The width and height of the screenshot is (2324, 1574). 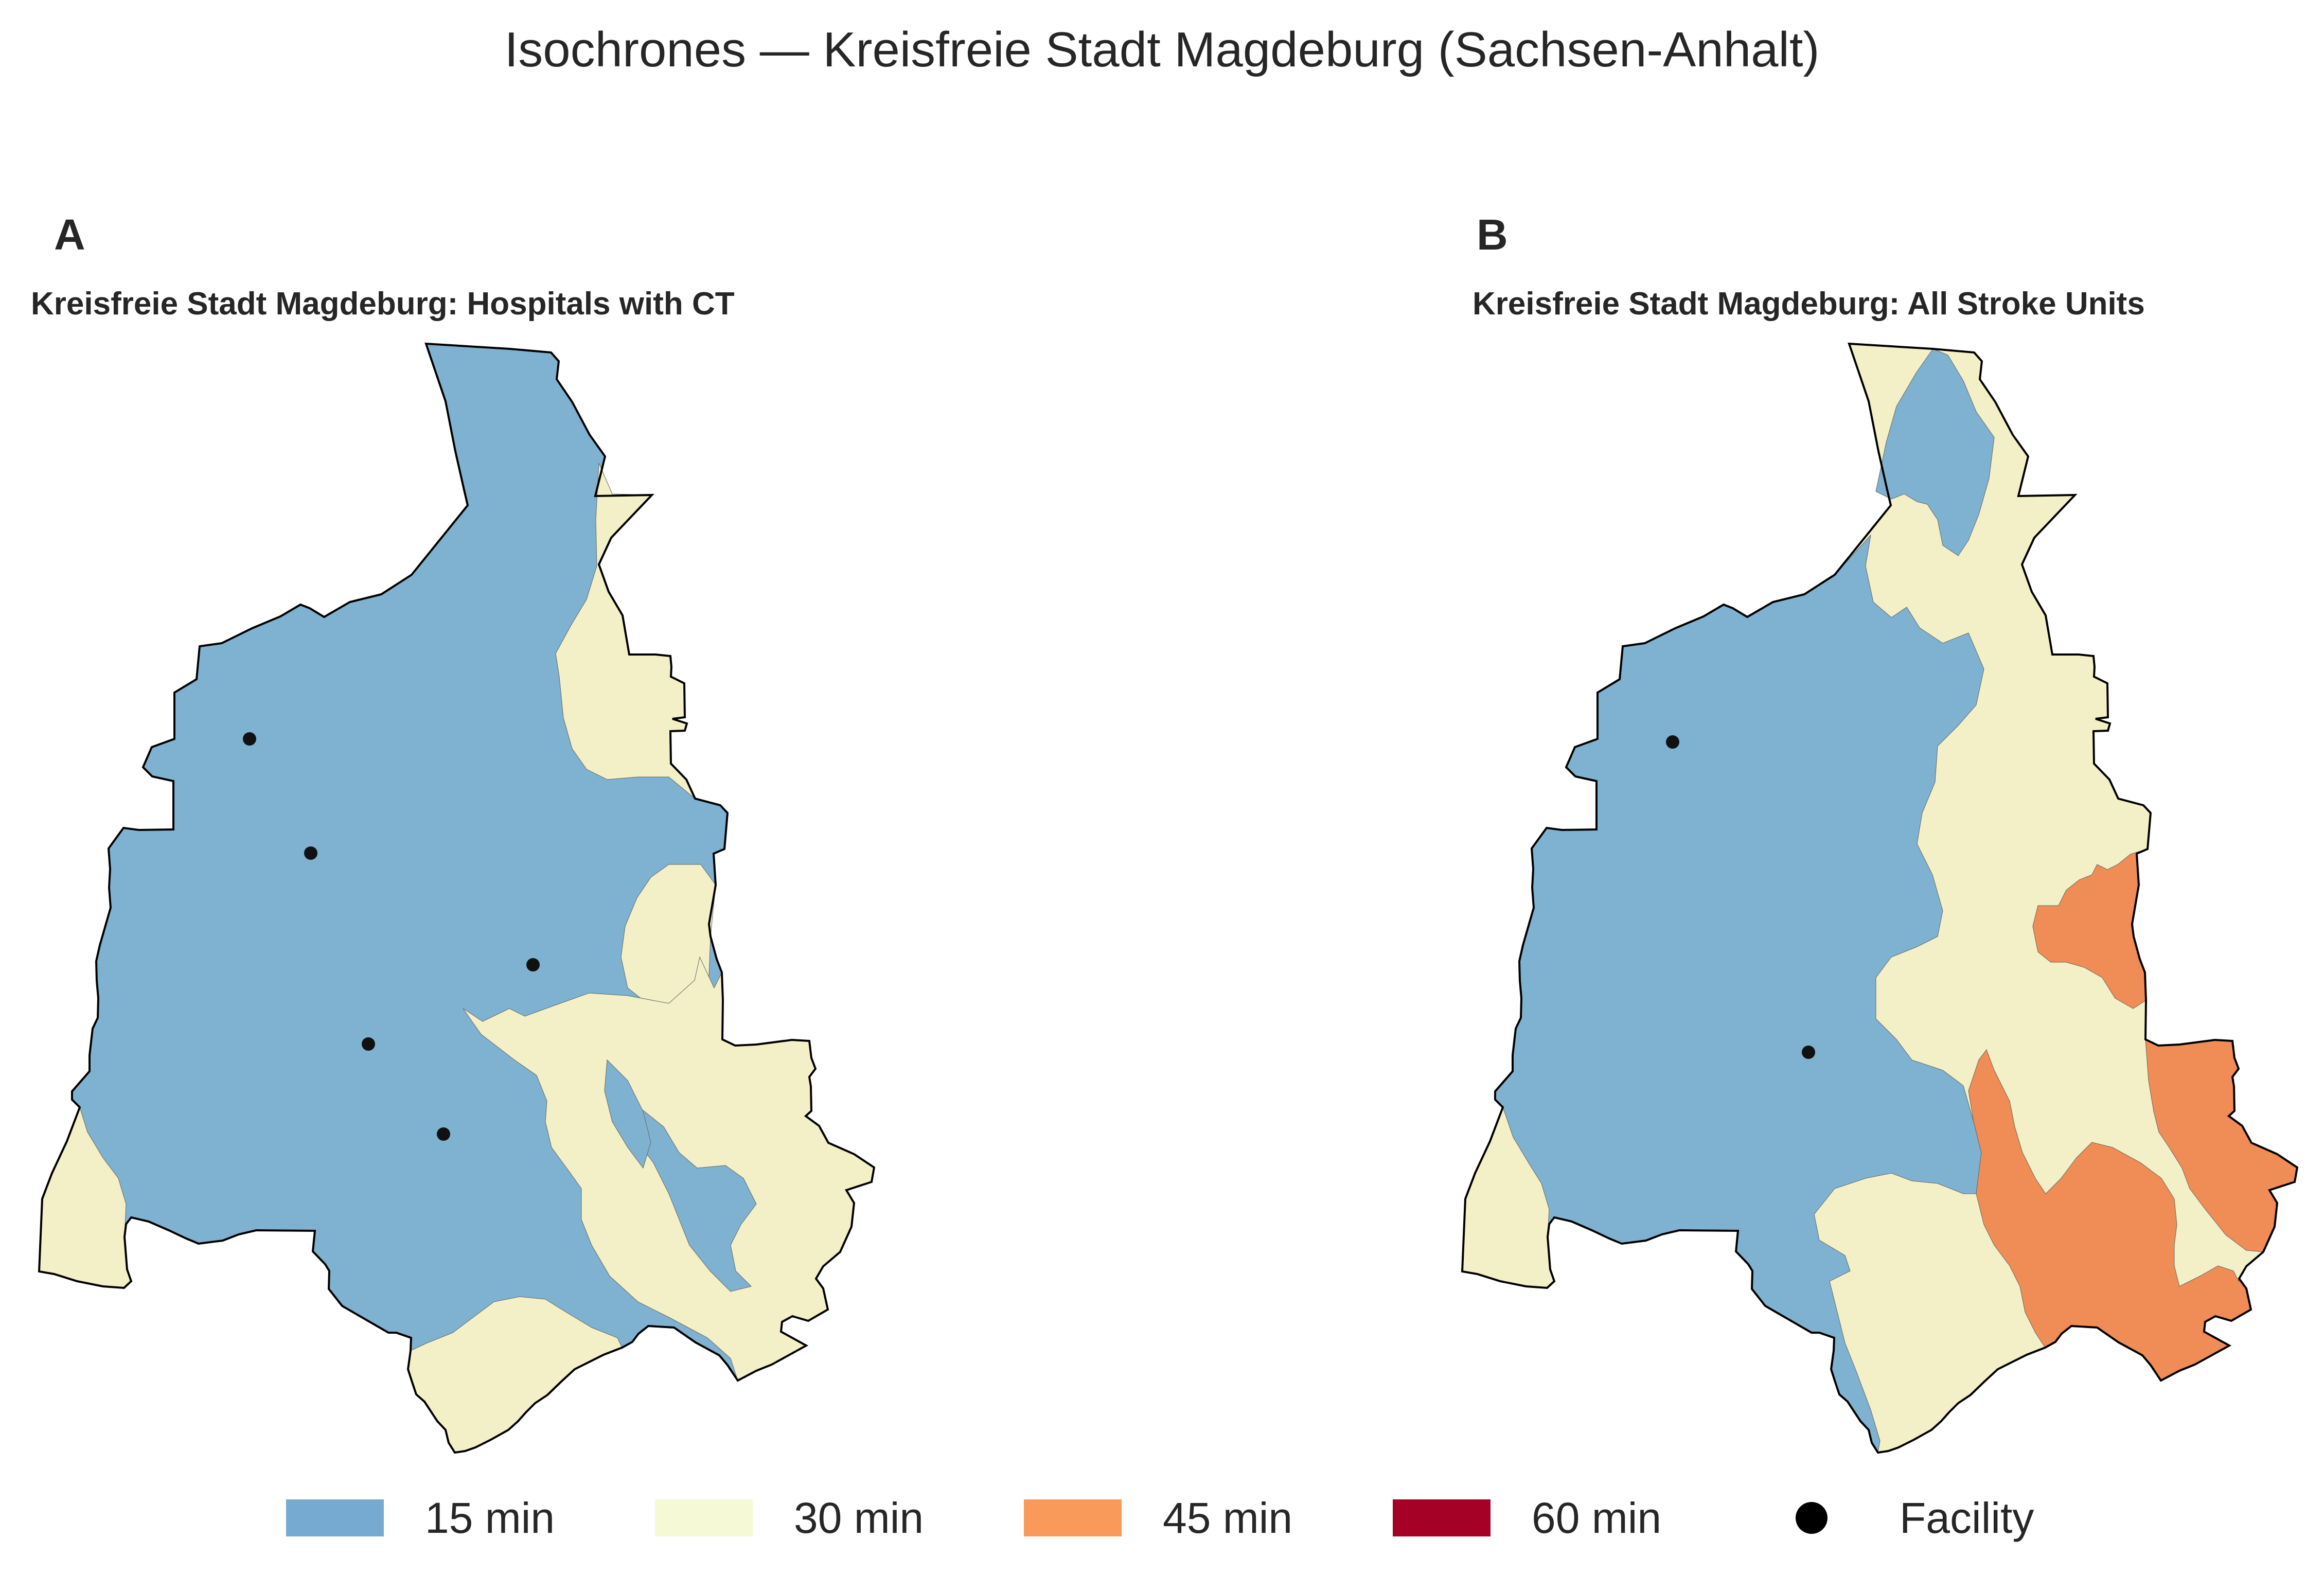 What do you see at coordinates (421, 1518) in the screenshot?
I see `legend-item-15min: 15 min` at bounding box center [421, 1518].